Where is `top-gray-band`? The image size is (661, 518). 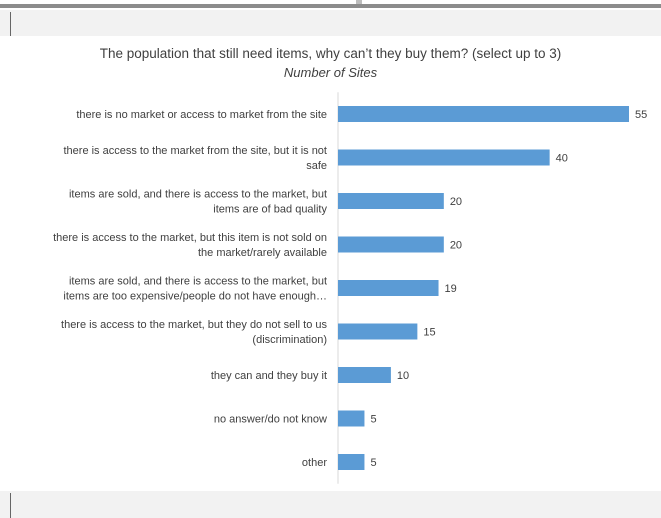 top-gray-band is located at coordinates (330, 23).